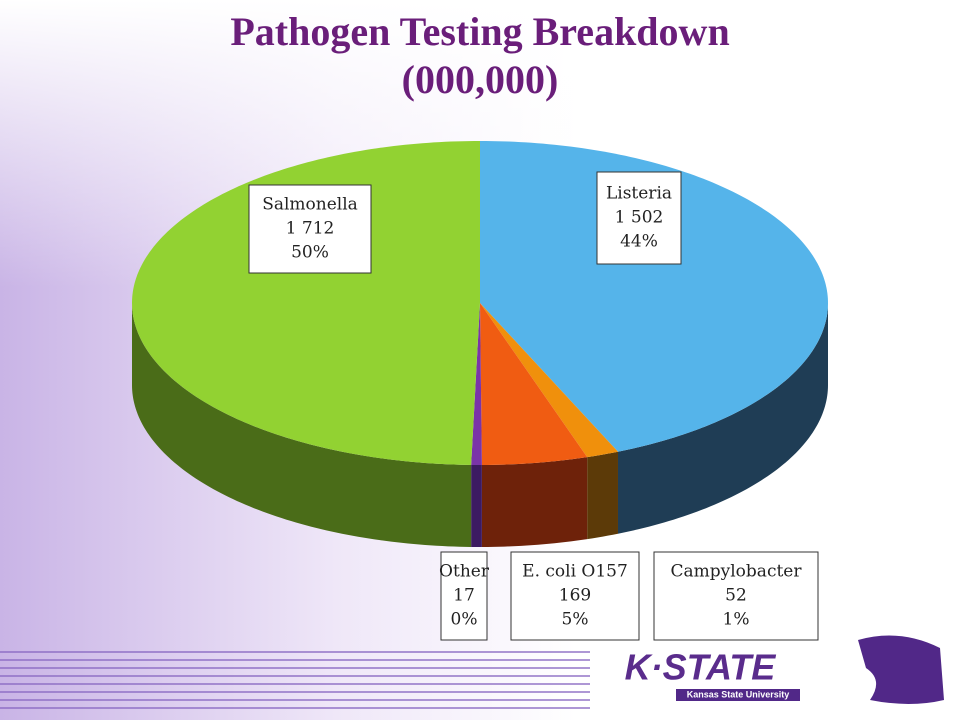 Image resolution: width=960 pixels, height=725 pixels. What do you see at coordinates (575, 620) in the screenshot?
I see `label-percent: 5%` at bounding box center [575, 620].